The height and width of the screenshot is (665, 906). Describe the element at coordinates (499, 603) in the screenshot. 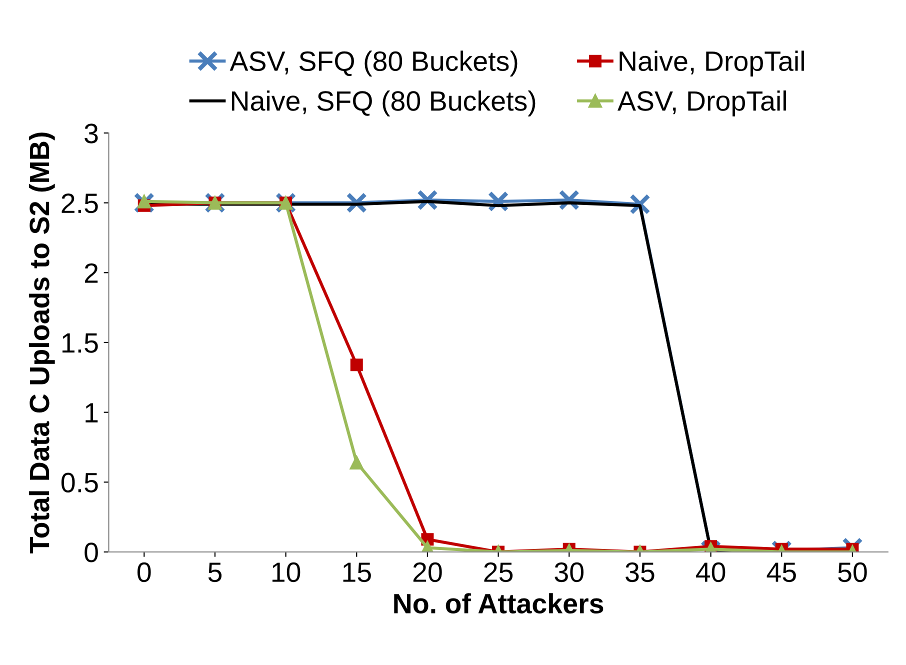

I see `x-axis-title: No. of Attackers` at that location.